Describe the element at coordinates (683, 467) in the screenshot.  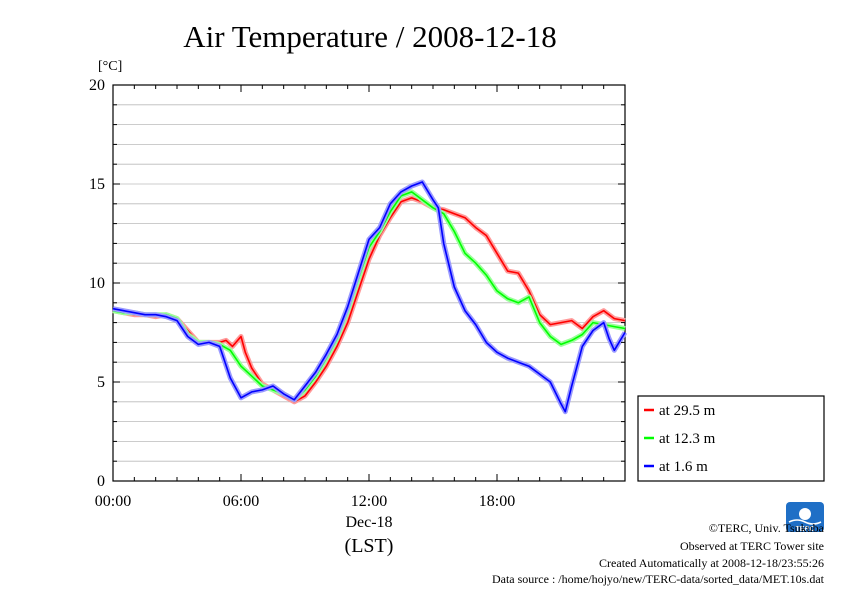
I see `legend-label: at 1.6 m` at that location.